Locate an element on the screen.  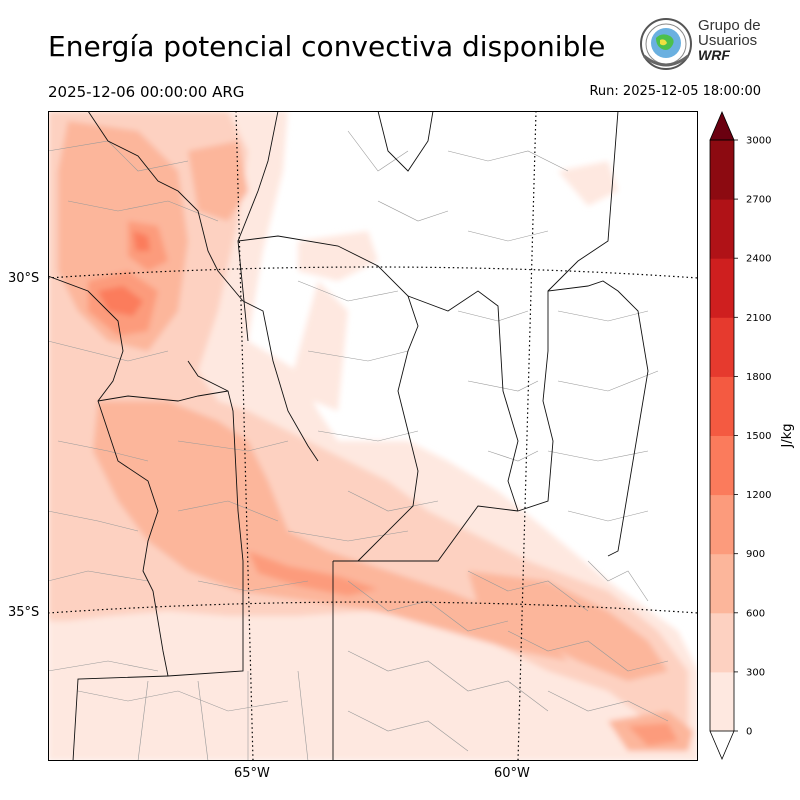
colorbar-extend-min is located at coordinates (722, 745).